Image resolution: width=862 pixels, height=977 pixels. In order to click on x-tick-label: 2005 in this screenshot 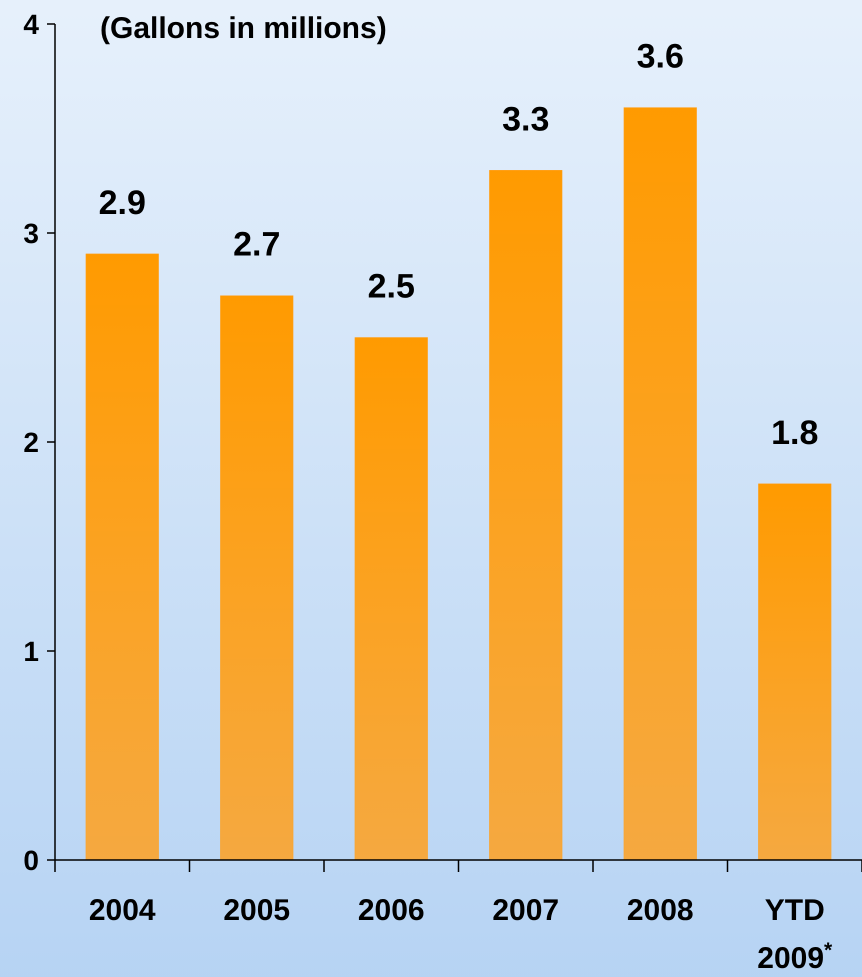, I will do `click(256, 910)`.